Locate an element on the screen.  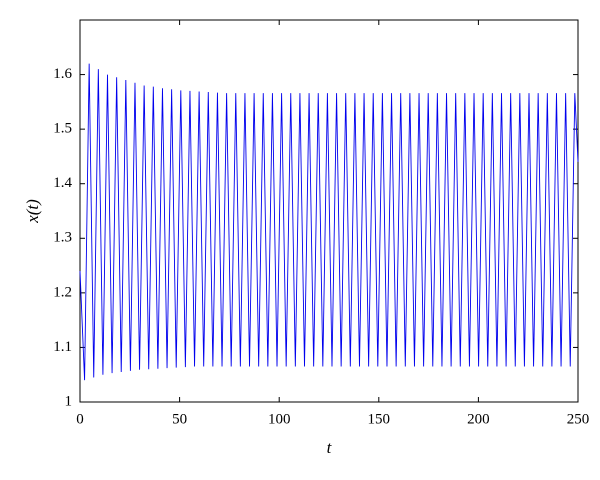
y-tick-label: 1.1 is located at coordinates (62, 347).